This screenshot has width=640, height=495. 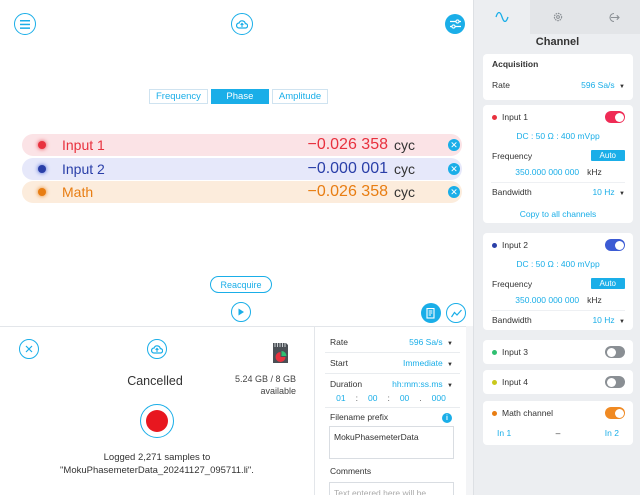 I want to click on comments-label: Comments, so click(x=351, y=471).